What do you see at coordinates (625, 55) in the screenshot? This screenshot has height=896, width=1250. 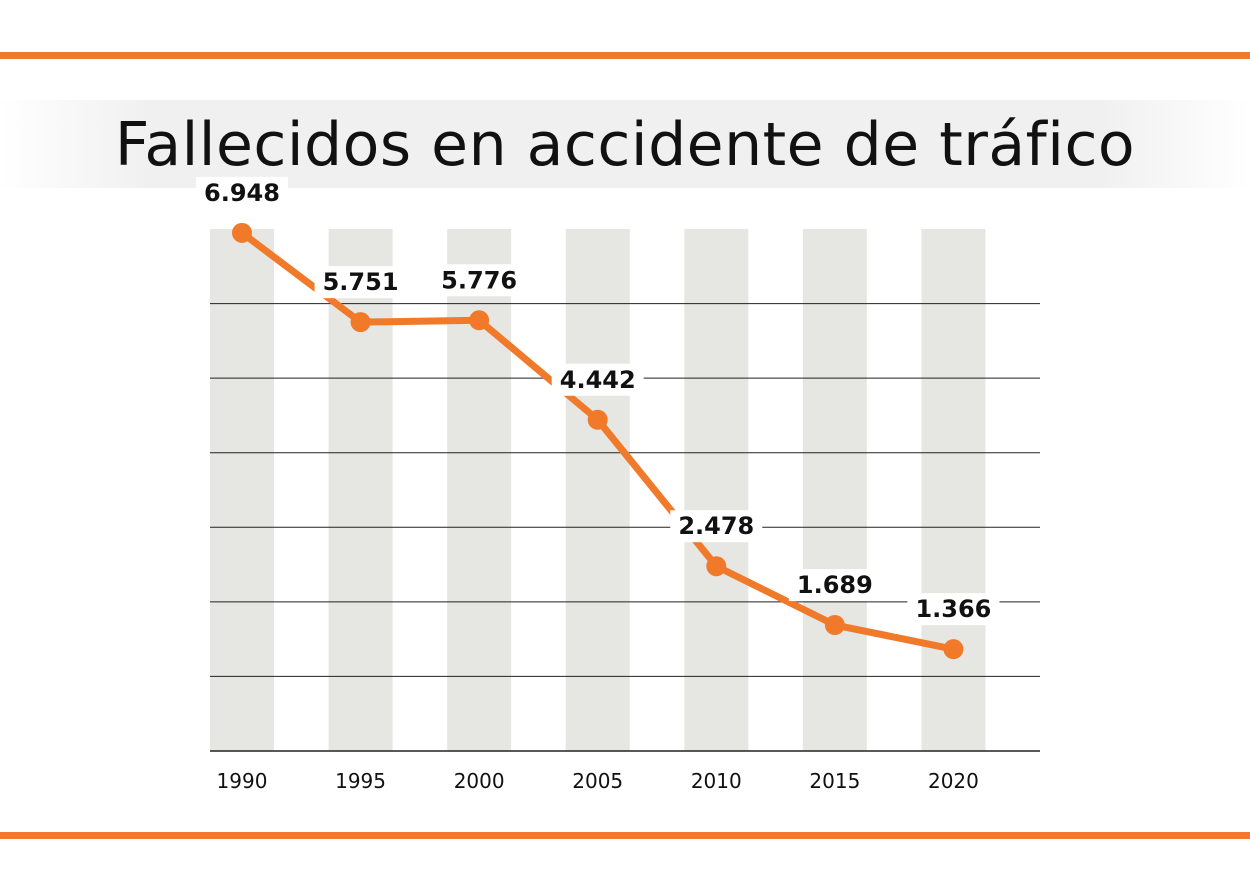 I see `top-accent-rule` at bounding box center [625, 55].